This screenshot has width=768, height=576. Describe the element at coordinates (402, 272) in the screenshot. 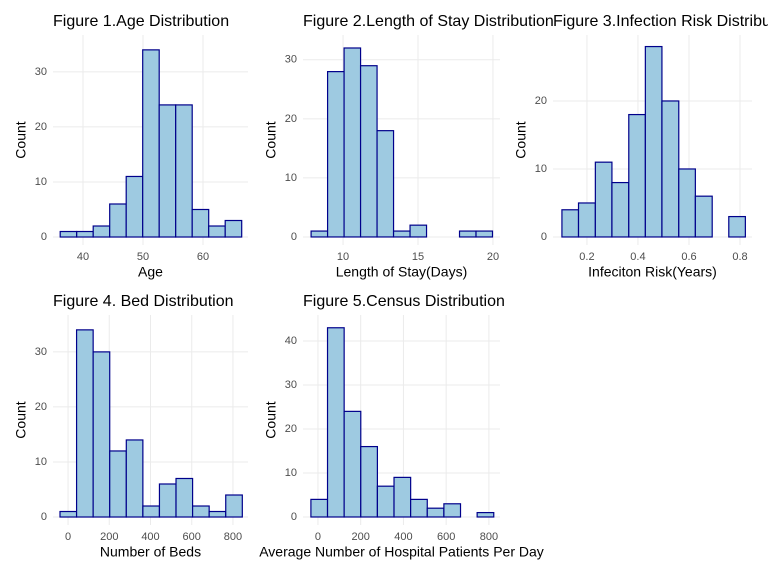

I see `x-axis-title: Length of Stay(Days)` at that location.